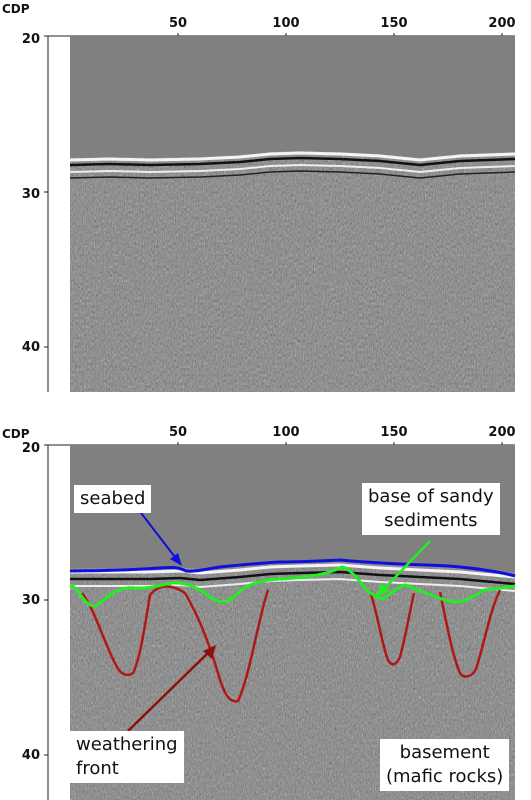  Describe the element at coordinates (403, 568) in the screenshot. I see `sandy-sediments-arrow` at that location.